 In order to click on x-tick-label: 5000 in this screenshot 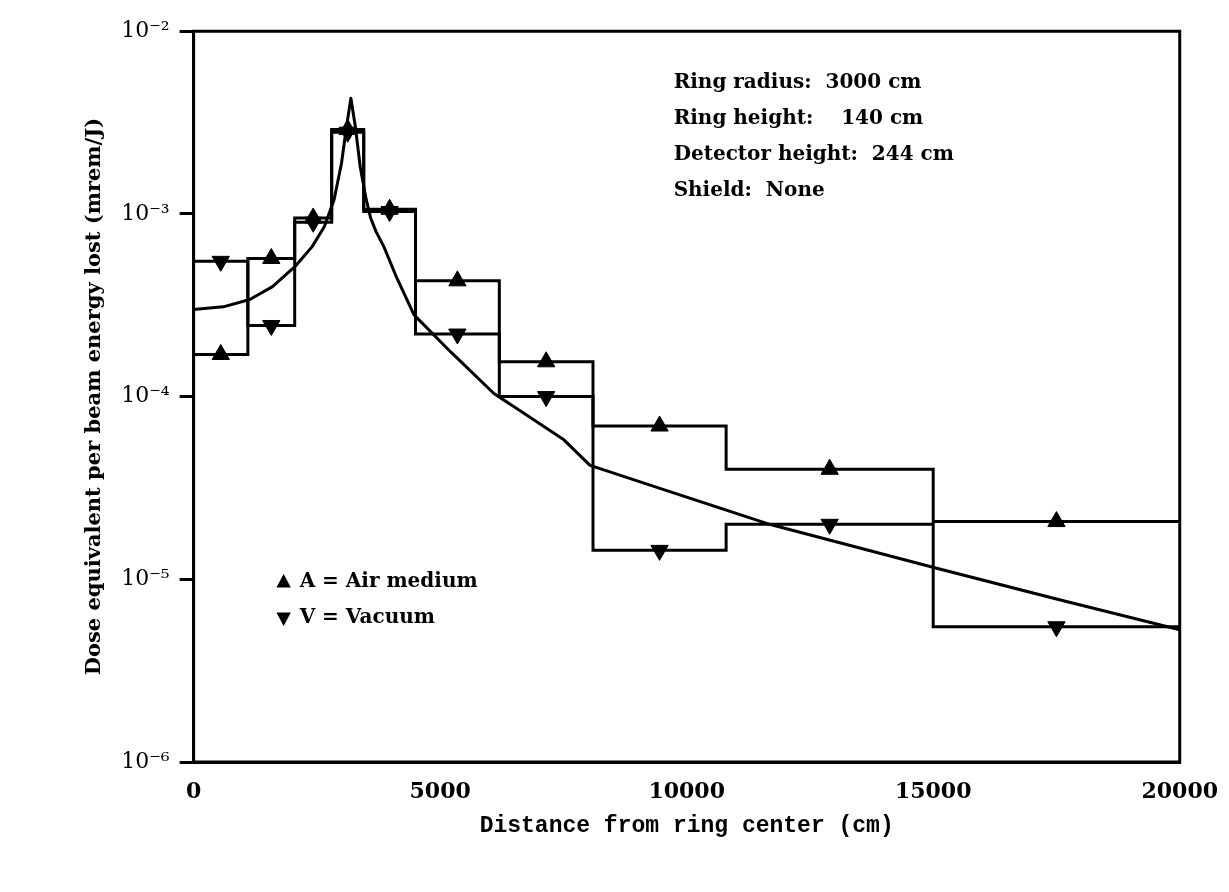, I will do `click(440, 789)`.